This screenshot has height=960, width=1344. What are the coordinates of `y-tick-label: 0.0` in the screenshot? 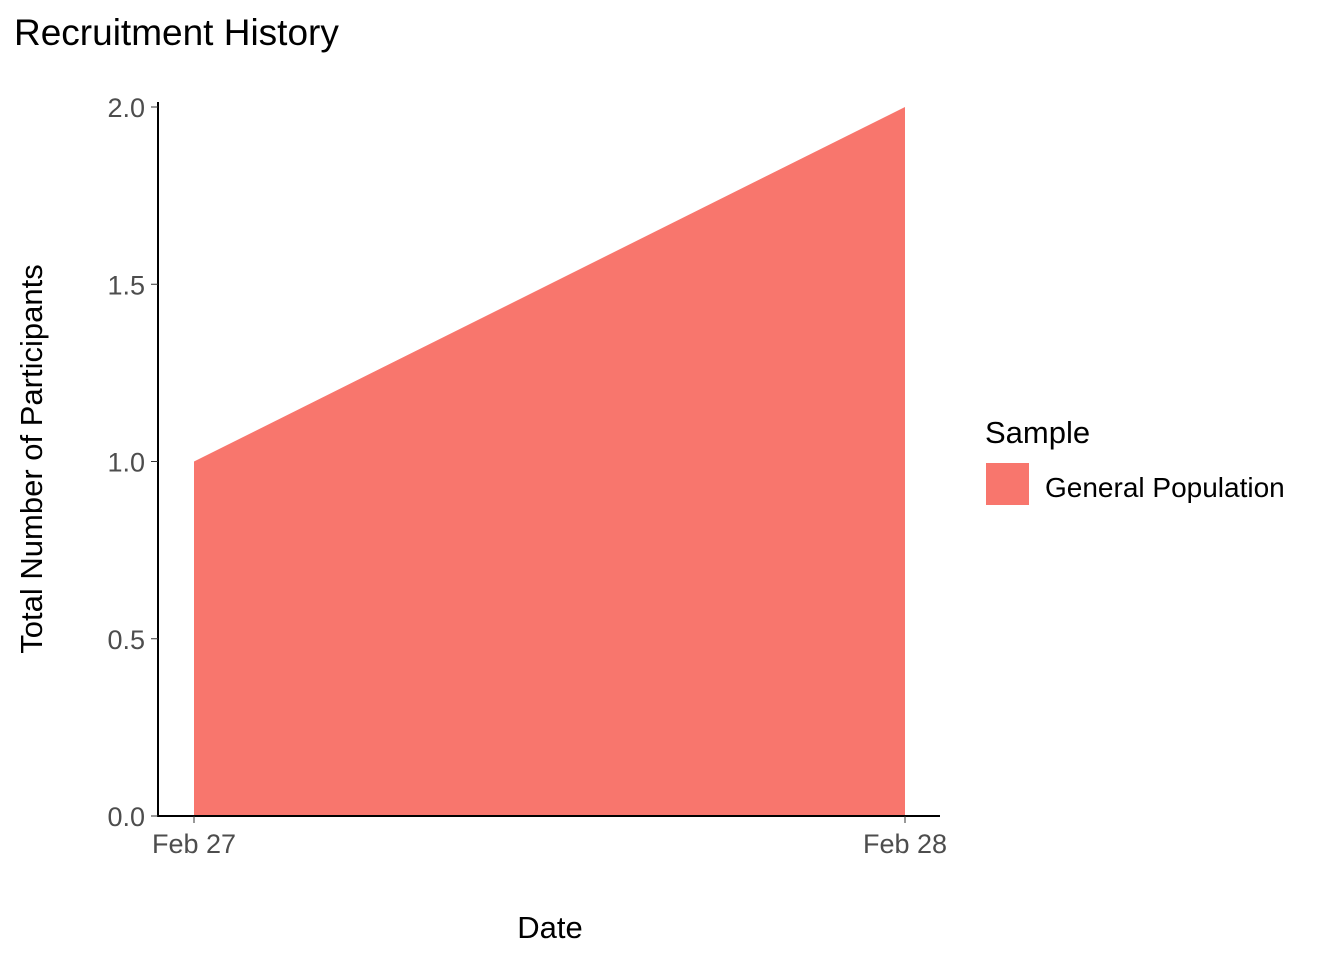 It's located at (126, 817).